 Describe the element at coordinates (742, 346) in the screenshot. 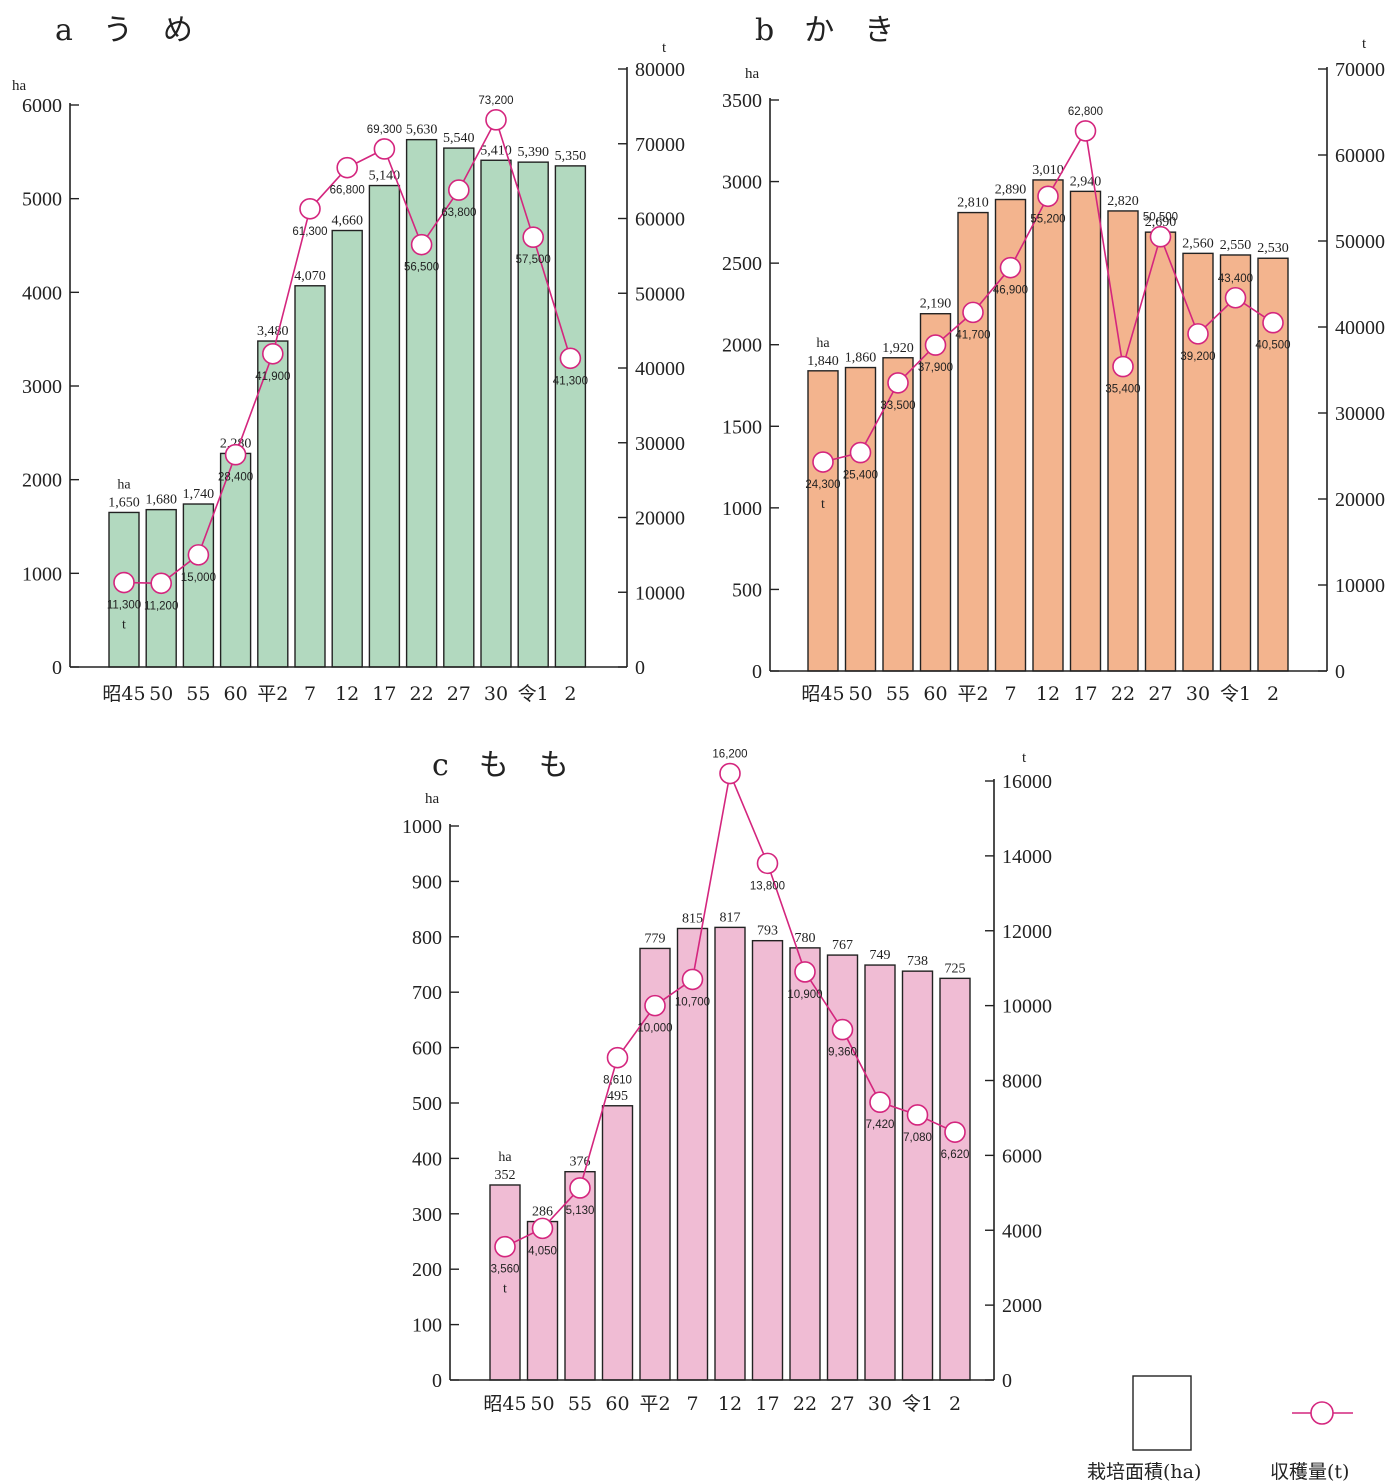

I see `y-tick-label-4: 2000` at that location.